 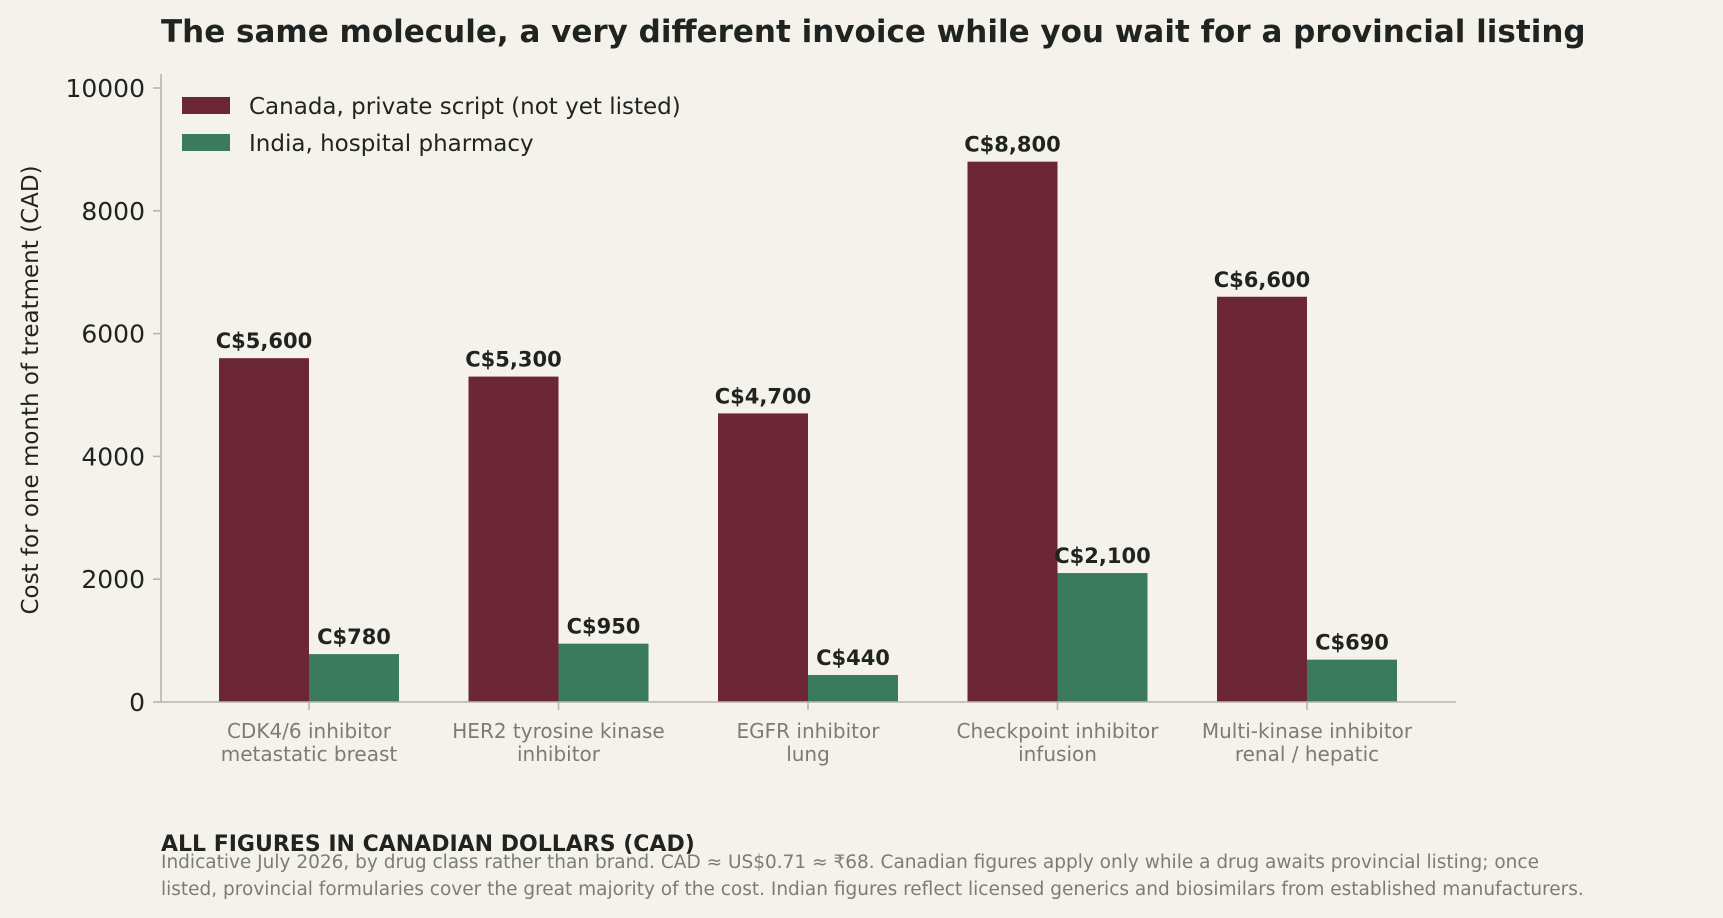 What do you see at coordinates (604, 627) in the screenshot?
I see `bar-value-label: C$950` at bounding box center [604, 627].